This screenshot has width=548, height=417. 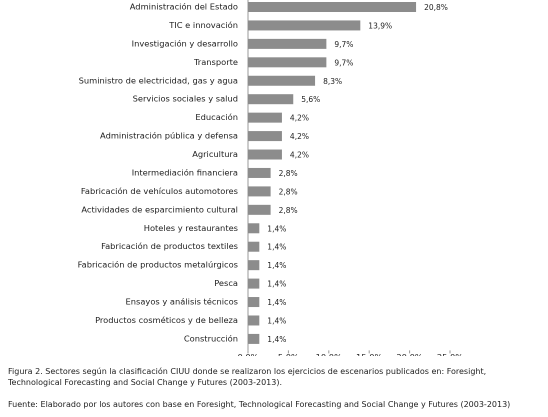 I want to click on category-label: Servicios sociales y salud, so click(x=185, y=99).